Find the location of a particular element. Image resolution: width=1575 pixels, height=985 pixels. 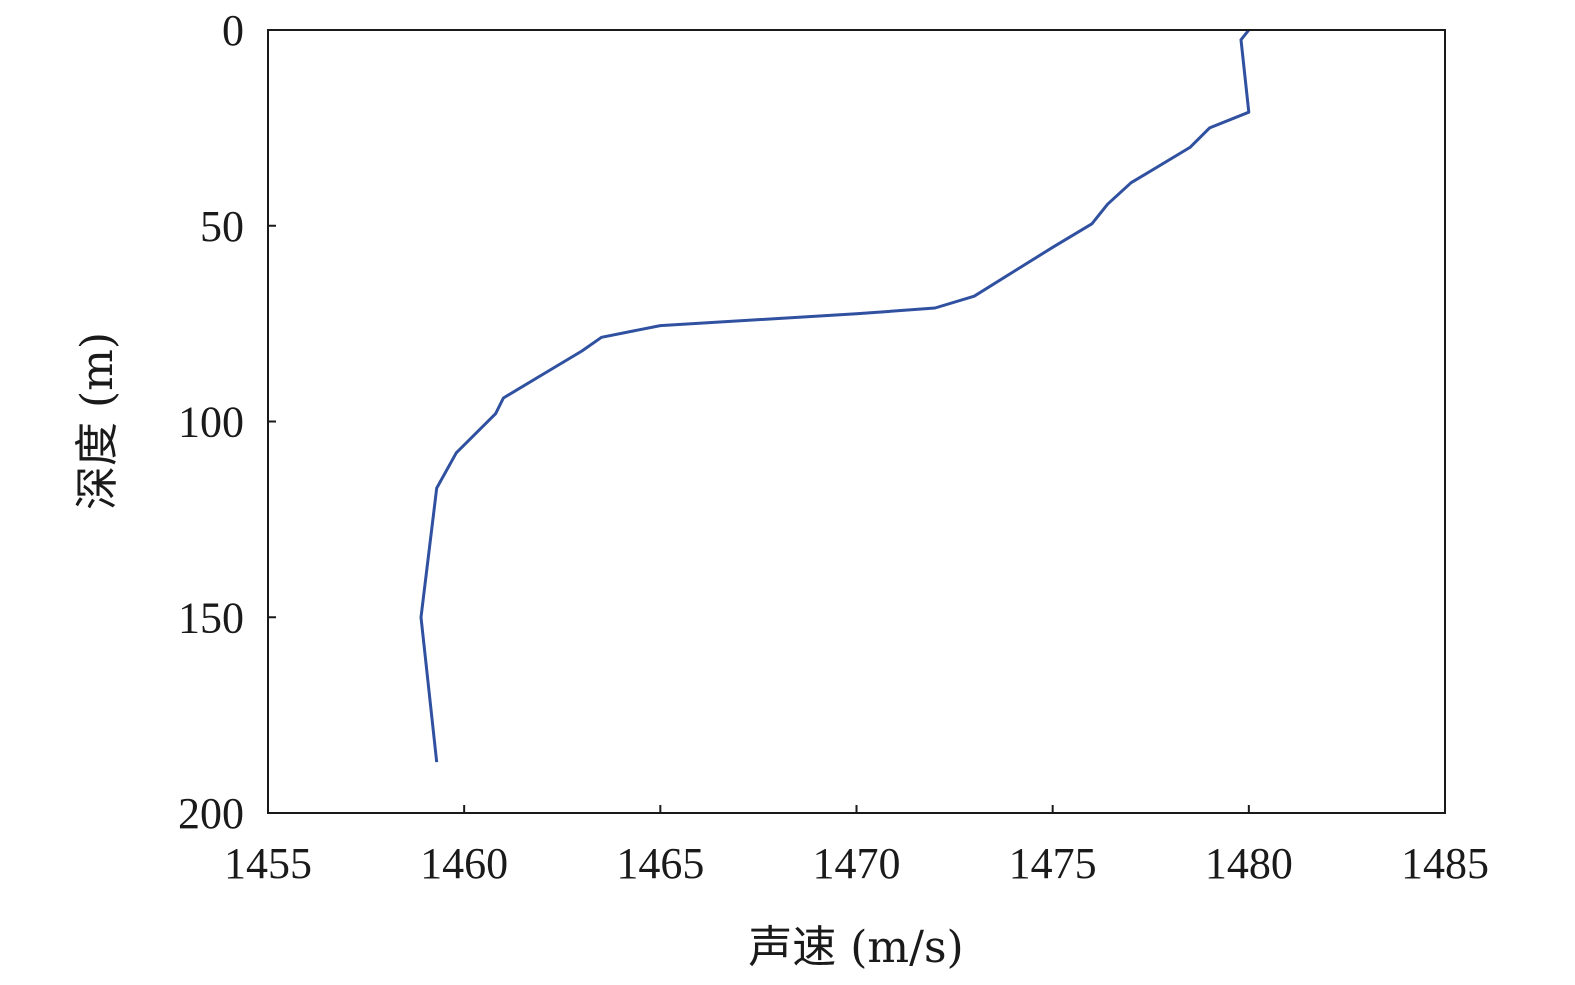

y-tick-label: 50 is located at coordinates (222, 226).